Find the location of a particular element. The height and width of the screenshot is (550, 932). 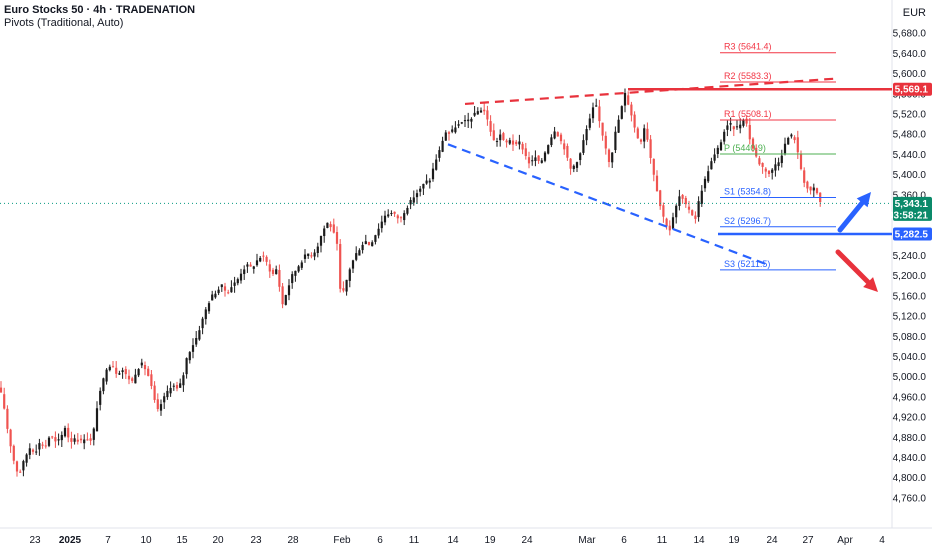

time-tick-label: 19 is located at coordinates (734, 540).